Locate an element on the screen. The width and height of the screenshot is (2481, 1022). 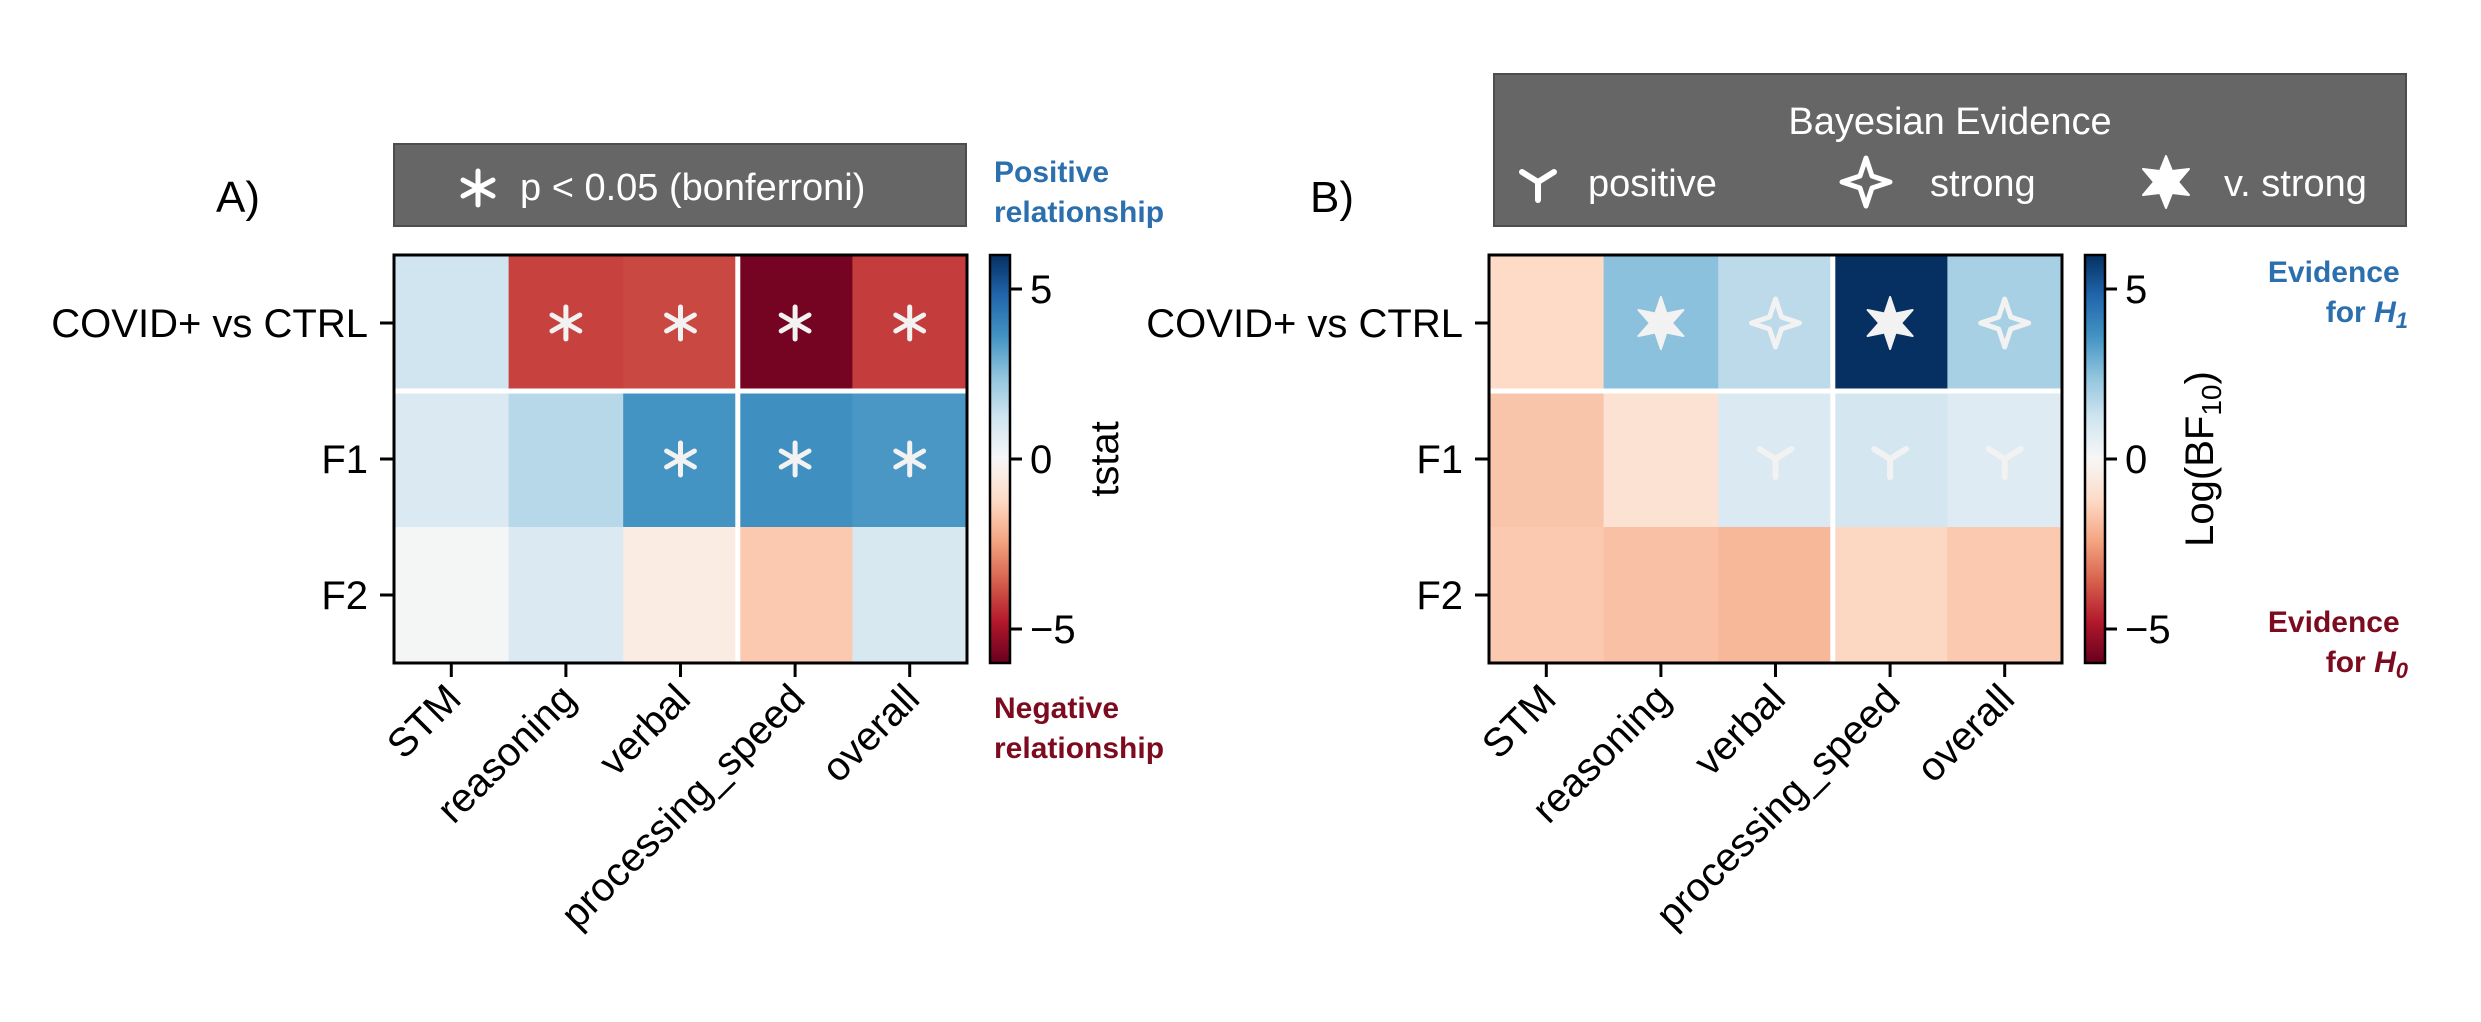
significance-legend-box is located at coordinates (680, 185).